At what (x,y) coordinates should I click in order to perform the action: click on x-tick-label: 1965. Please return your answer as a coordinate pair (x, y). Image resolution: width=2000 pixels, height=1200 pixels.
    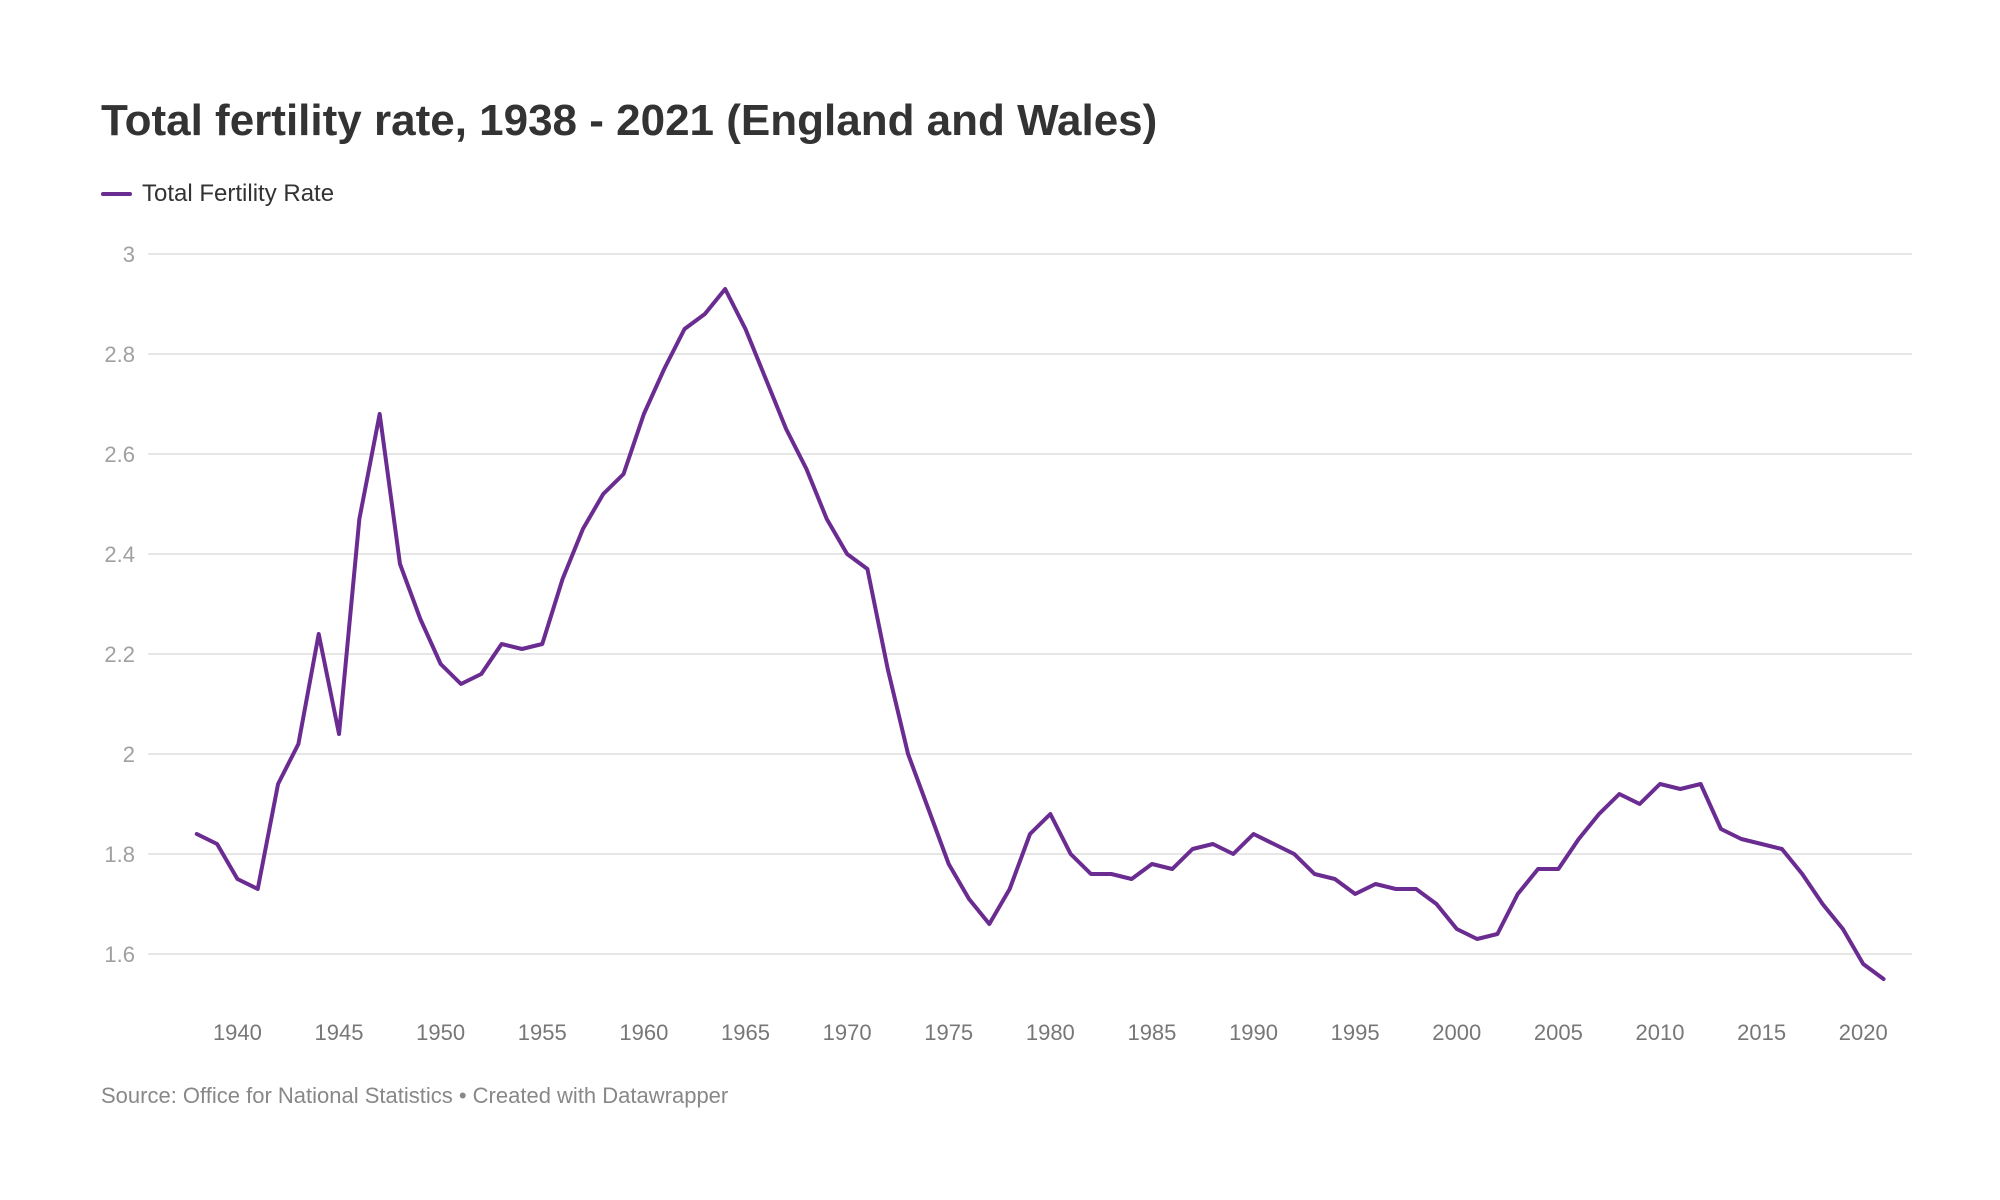
    Looking at the image, I should click on (745, 1032).